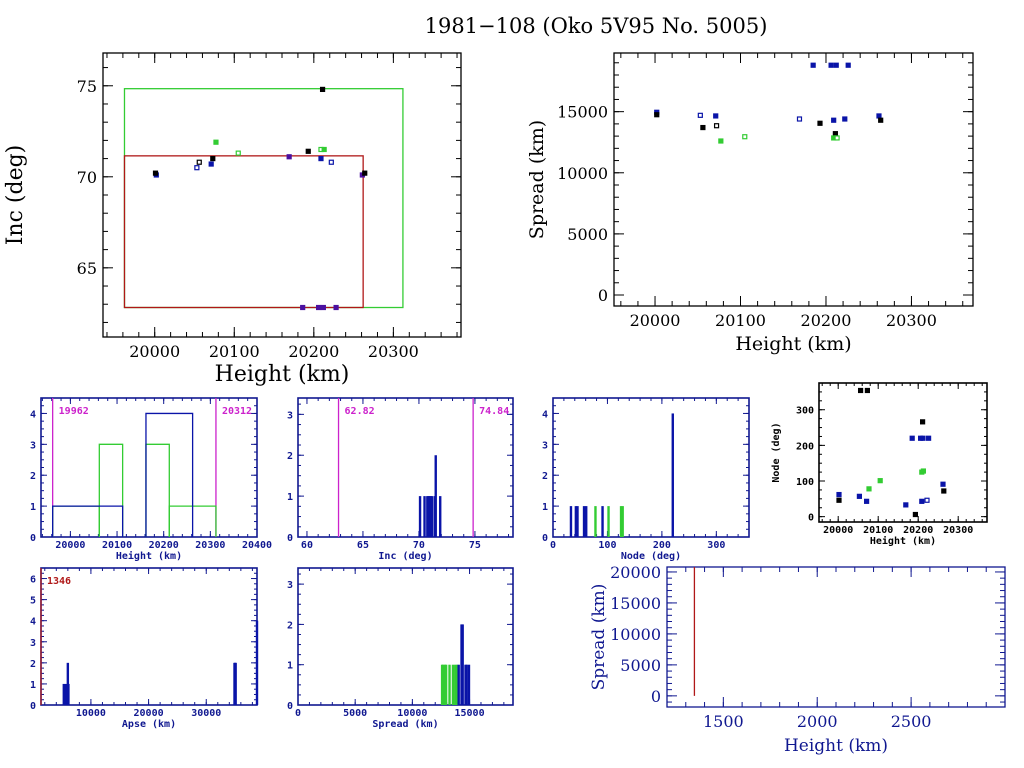 Image resolution: width=1024 pixels, height=768 pixels. What do you see at coordinates (355, 713) in the screenshot?
I see `x-tick-label: 5000` at bounding box center [355, 713].